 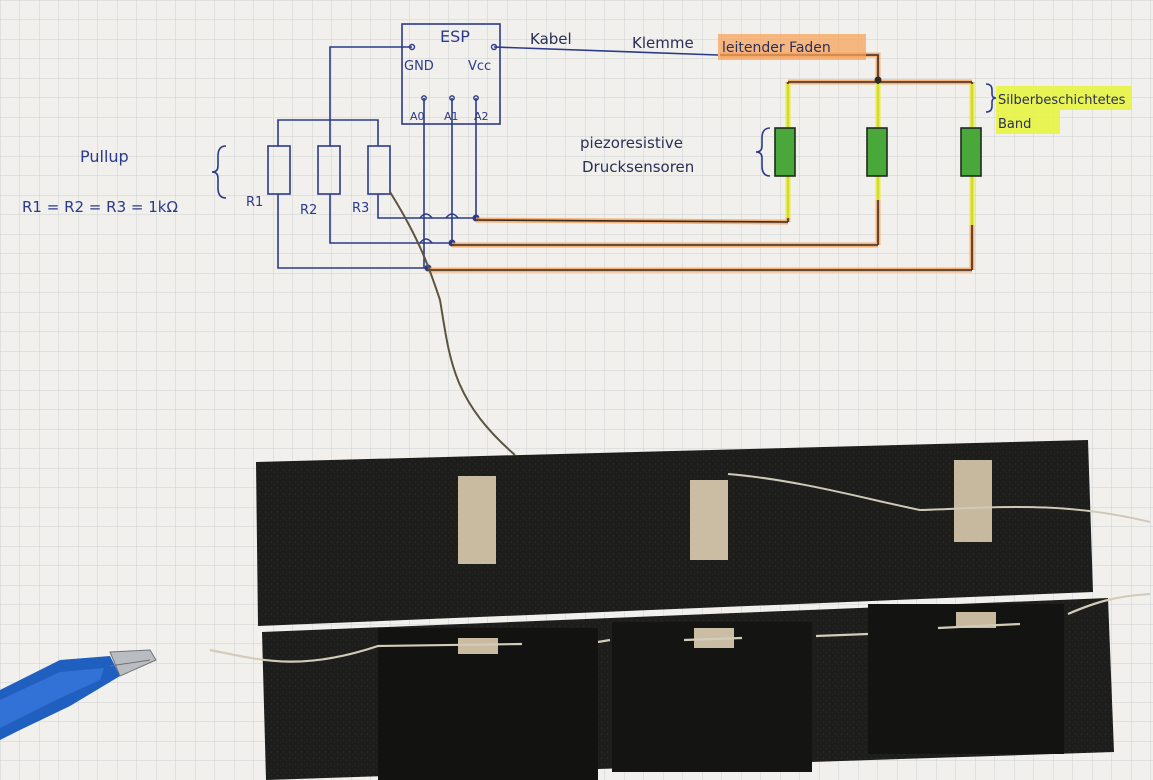 I want to click on pressure-sensors, so click(x=878, y=152).